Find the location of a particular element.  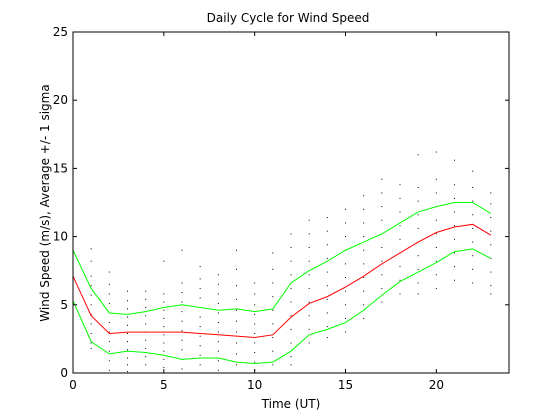

y-axis-label: Wind Speed (m/s), Average +/- 1 sigma is located at coordinates (45, 202).